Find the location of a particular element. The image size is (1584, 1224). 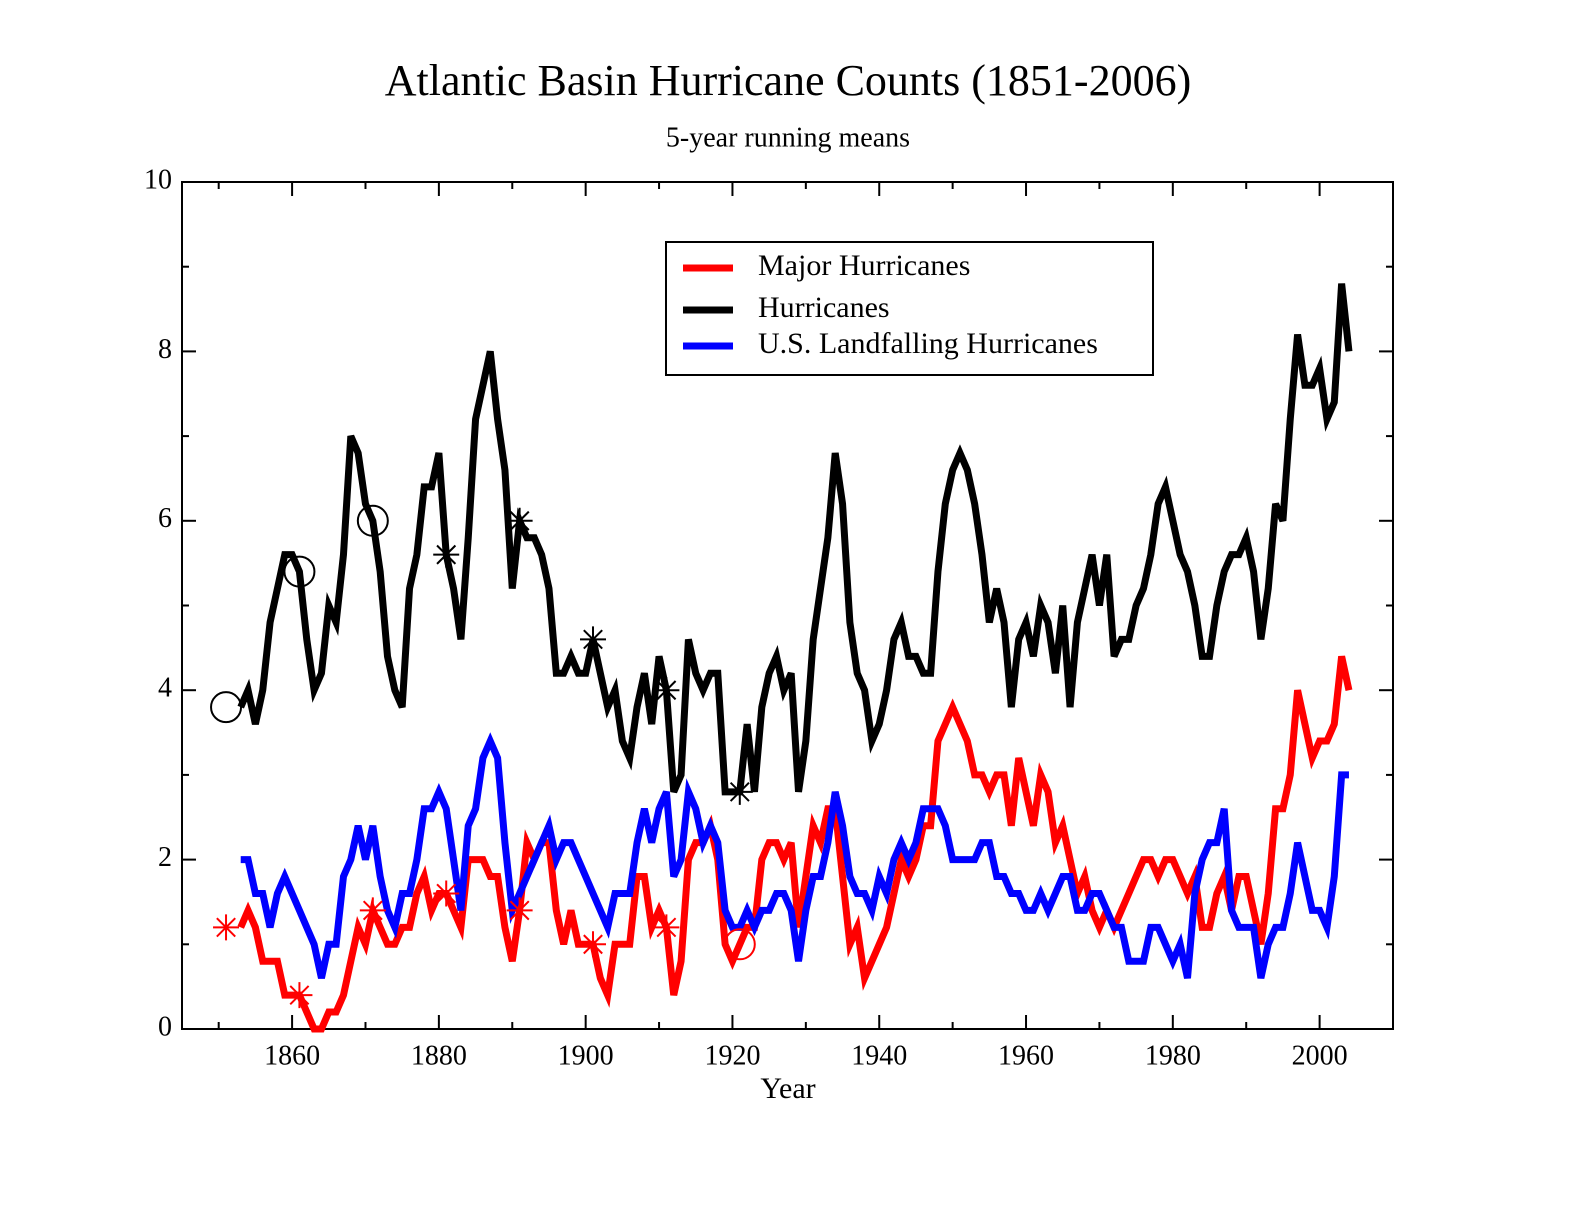

y-tick-label: 10 is located at coordinates (158, 179).